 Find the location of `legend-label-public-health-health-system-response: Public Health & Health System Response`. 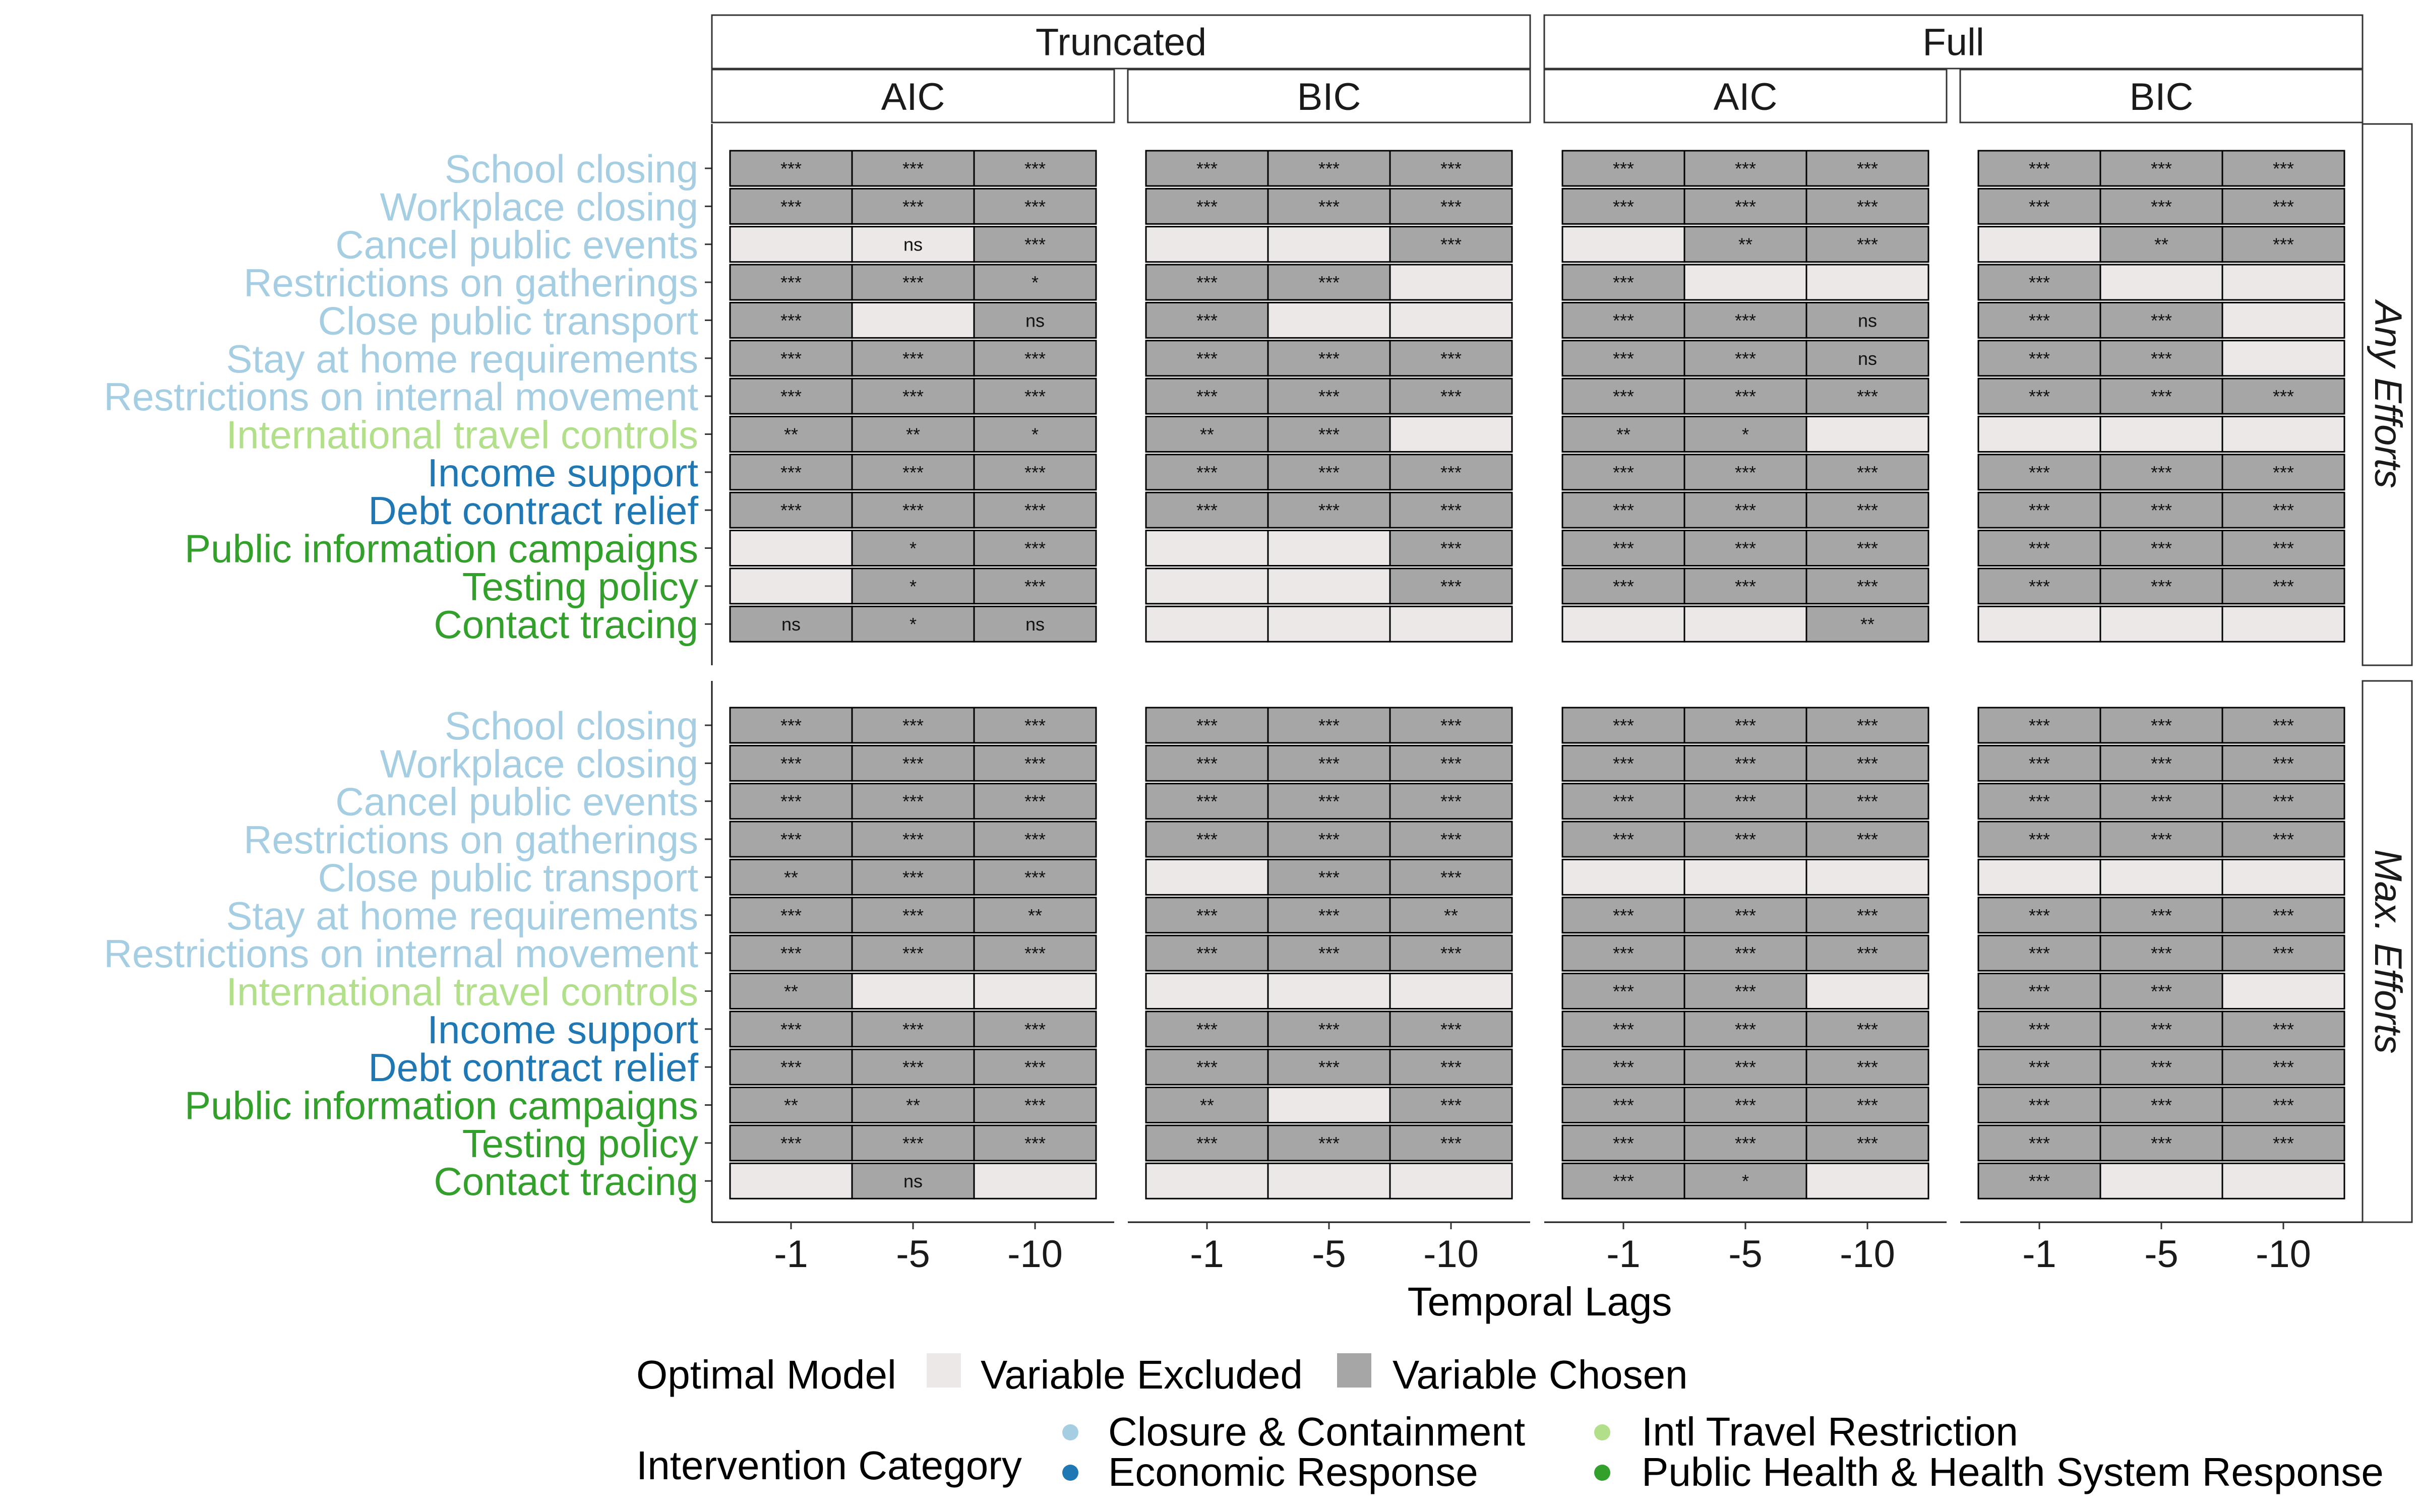

legend-label-public-health-health-system-response: Public Health & Health System Response is located at coordinates (2013, 1472).